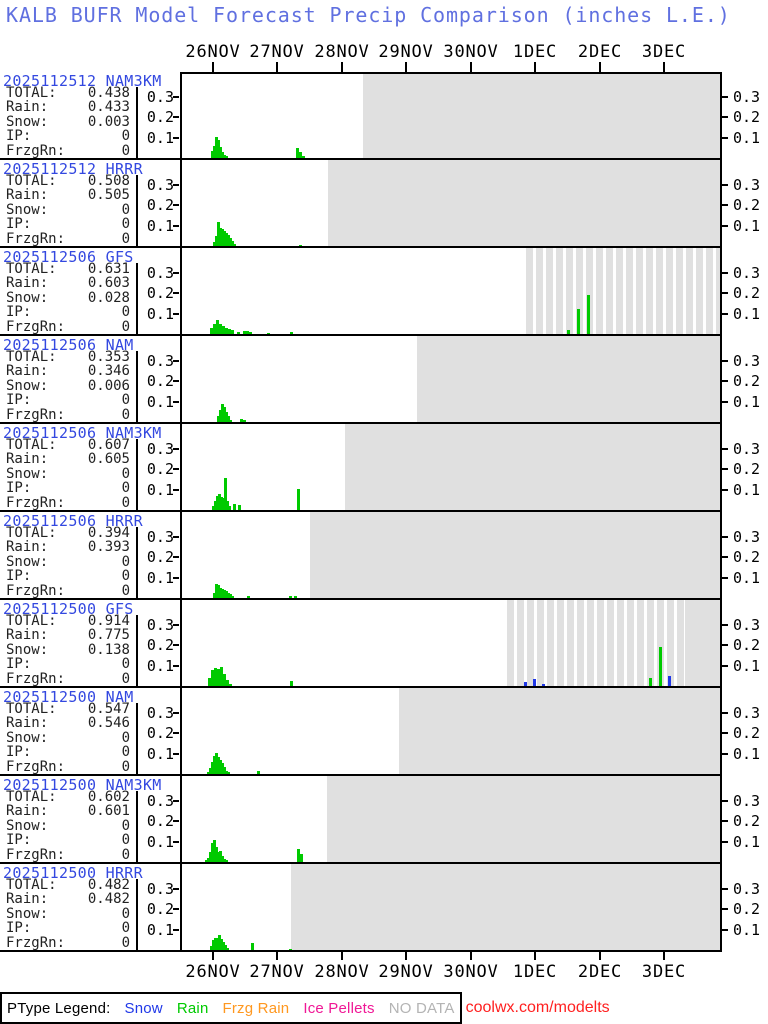 The image size is (768, 1024). What do you see at coordinates (68, 357) in the screenshot?
I see `stat-row: TOTAL: 0.353` at bounding box center [68, 357].